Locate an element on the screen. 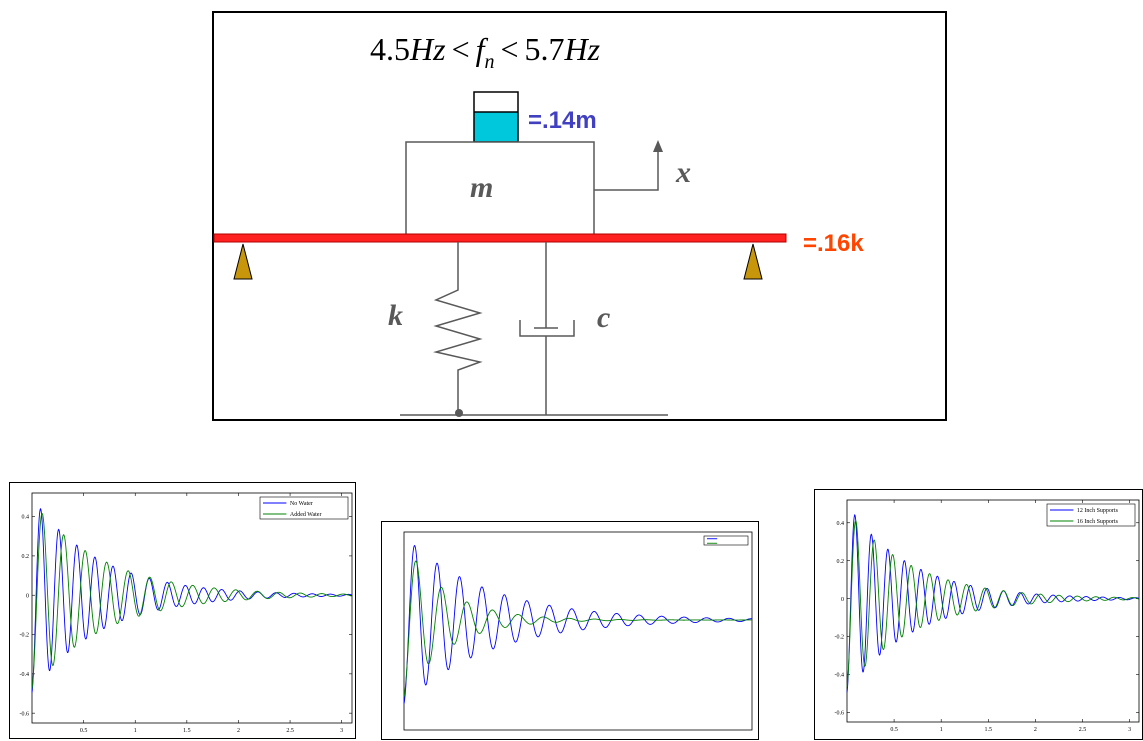  plot-damping-comparison is located at coordinates (570, 630).